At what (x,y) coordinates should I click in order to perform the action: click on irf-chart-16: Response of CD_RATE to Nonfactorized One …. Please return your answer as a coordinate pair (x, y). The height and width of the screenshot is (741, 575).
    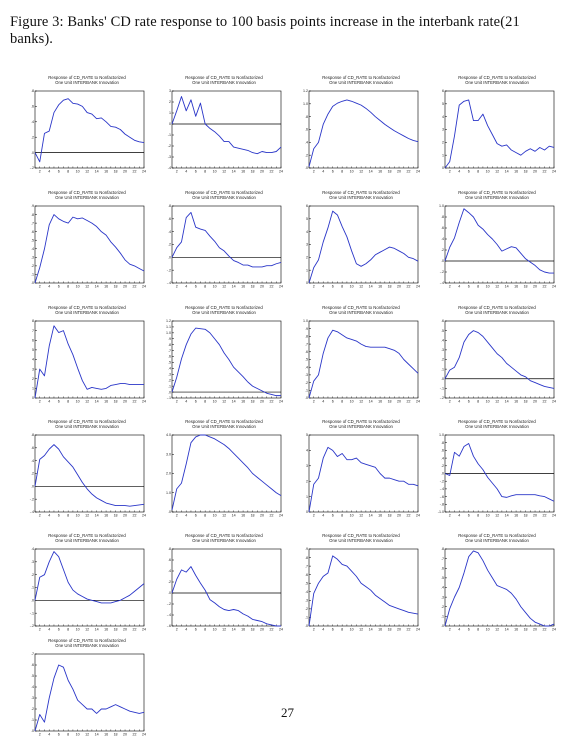
    Looking at the image, I should click on (497, 470).